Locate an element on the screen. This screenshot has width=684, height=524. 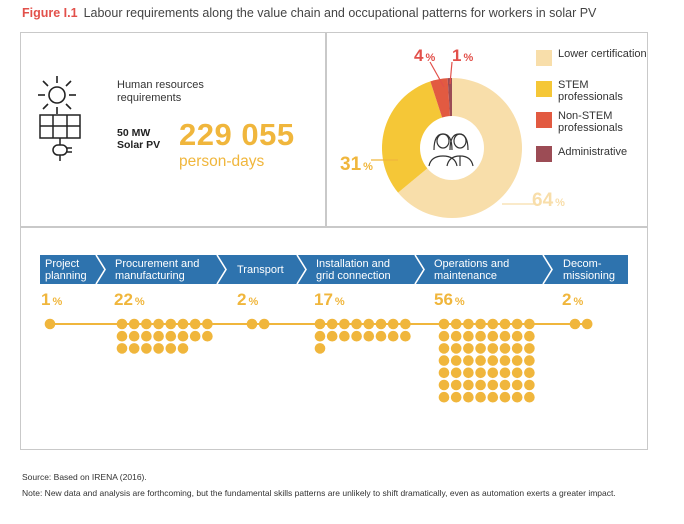
stage-operations: Operations and maintenance is located at coordinates (472, 269).